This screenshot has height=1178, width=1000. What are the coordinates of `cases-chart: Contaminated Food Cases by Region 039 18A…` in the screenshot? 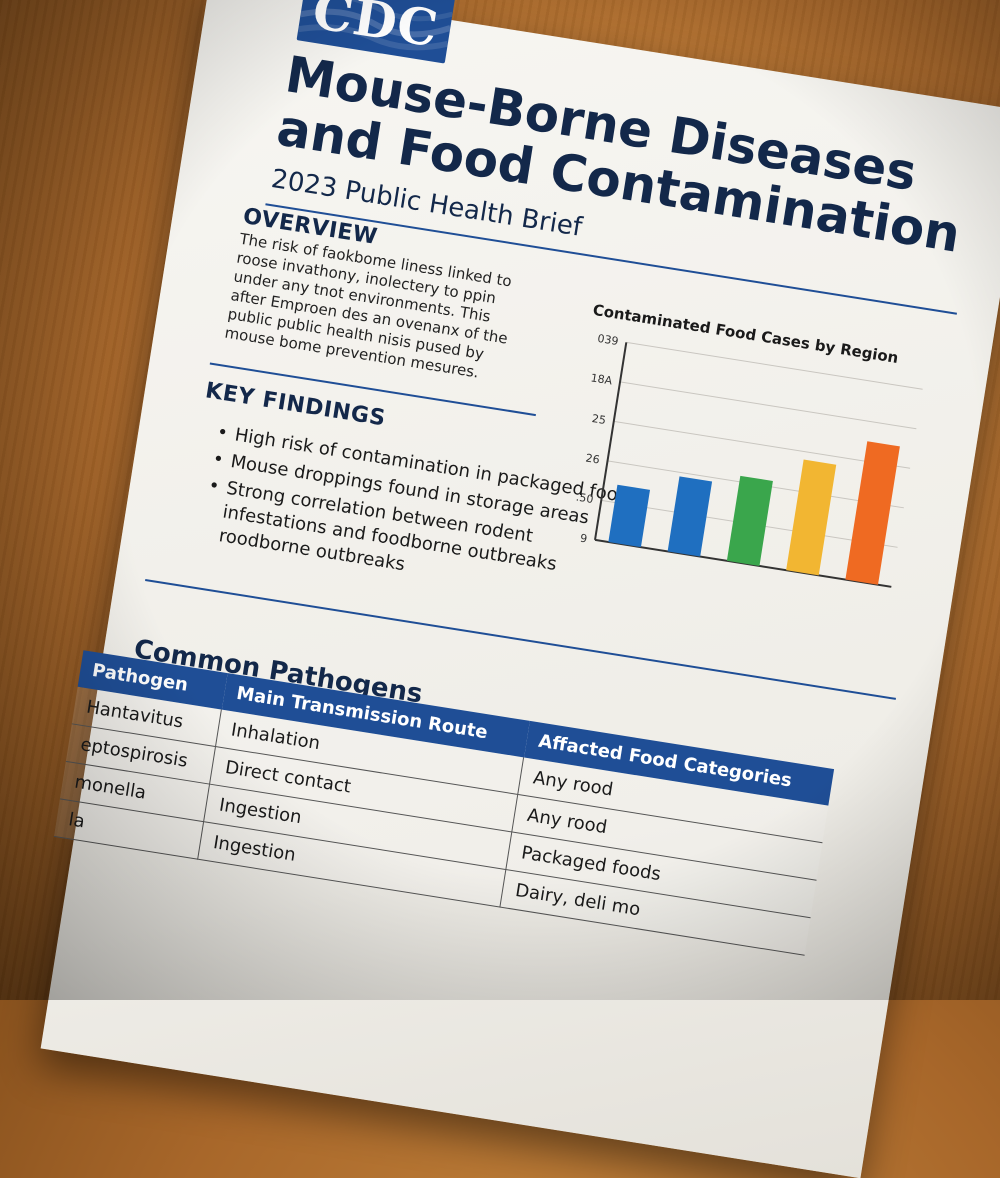 It's located at (744, 476).